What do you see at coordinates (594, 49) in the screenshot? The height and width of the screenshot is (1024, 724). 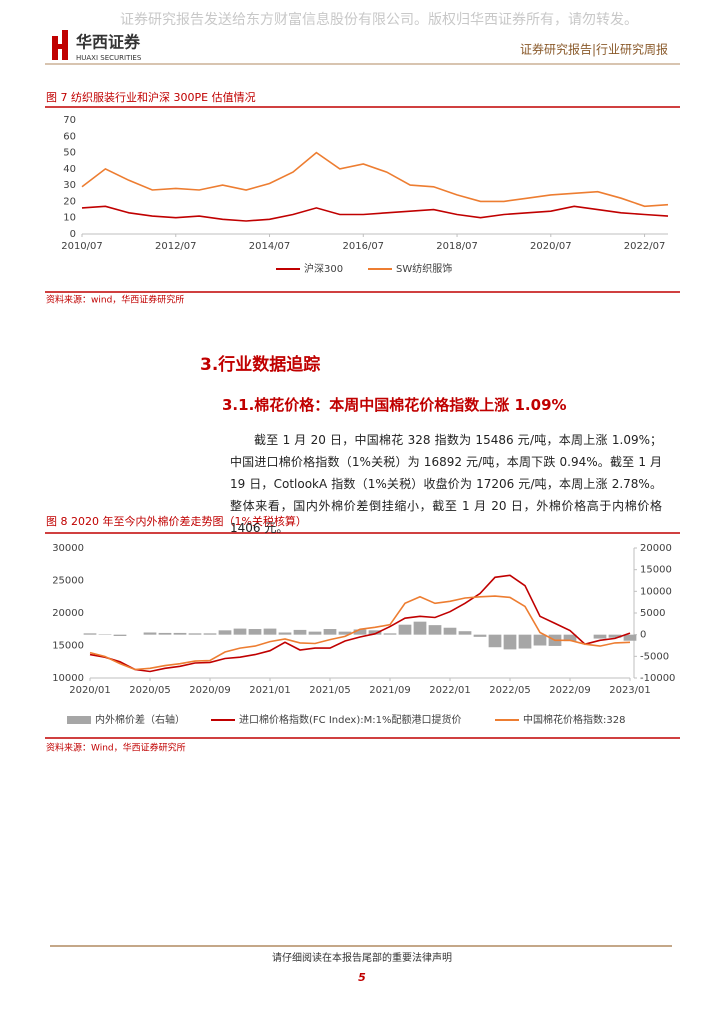 I see `section-label: 证券研究报告|行业研究周报` at bounding box center [594, 49].